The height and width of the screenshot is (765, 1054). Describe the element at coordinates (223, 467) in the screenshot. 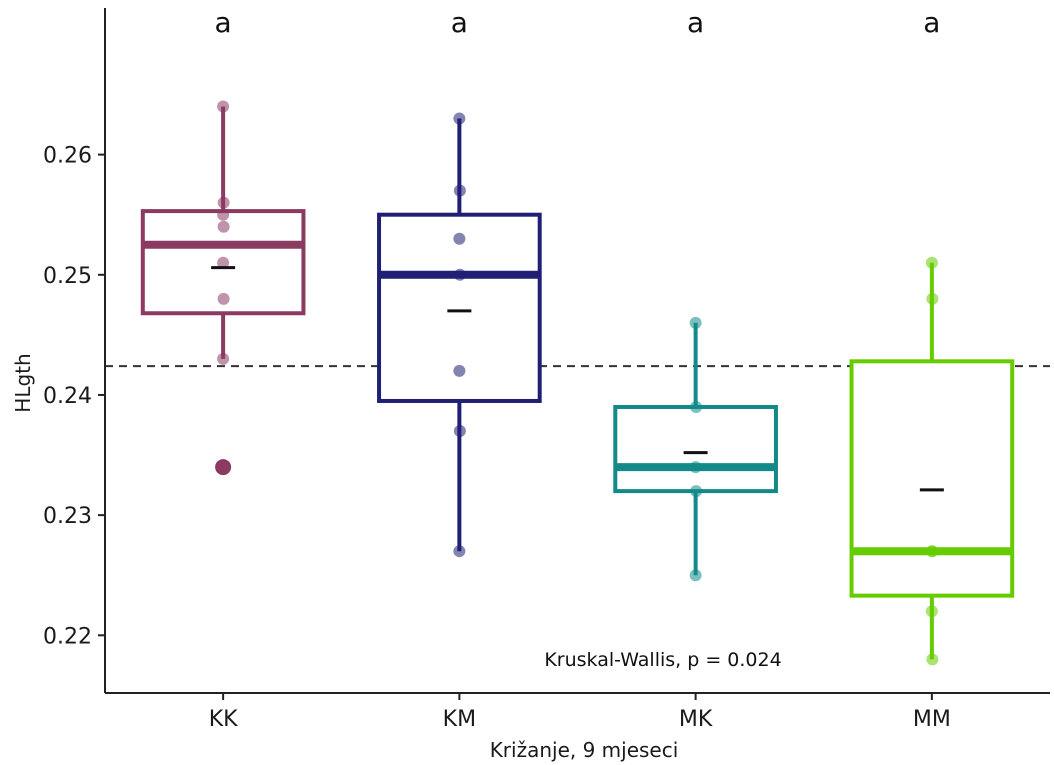

I see `outlier-kk` at that location.